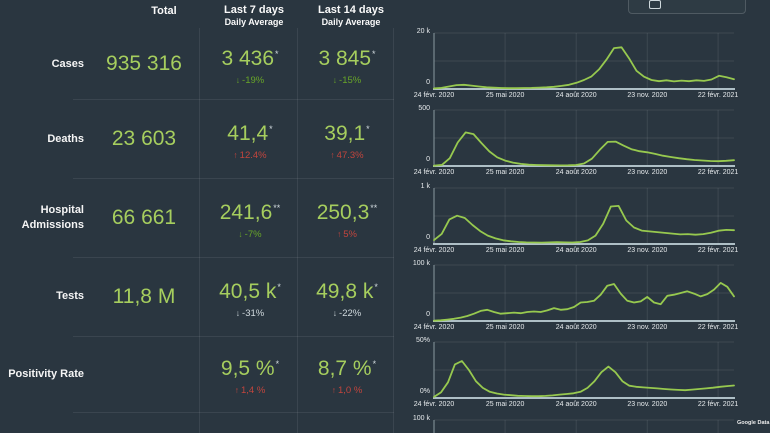  Describe the element at coordinates (422, 341) in the screenshot. I see `y-axis-max-label: 50%` at that location.